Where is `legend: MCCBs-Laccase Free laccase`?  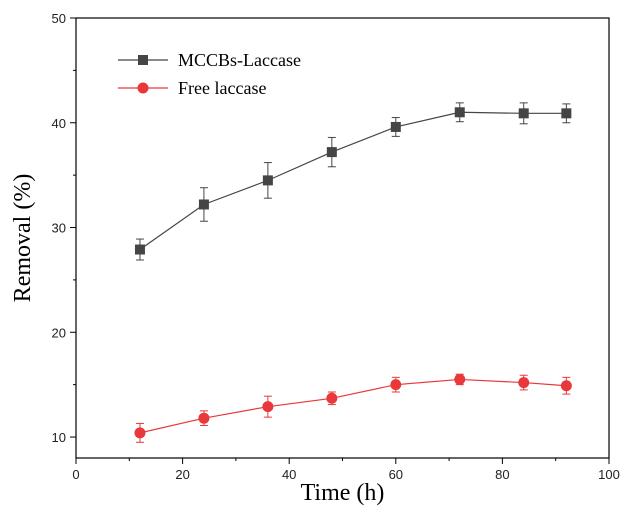
legend: MCCBs-Laccase Free laccase is located at coordinates (209, 74).